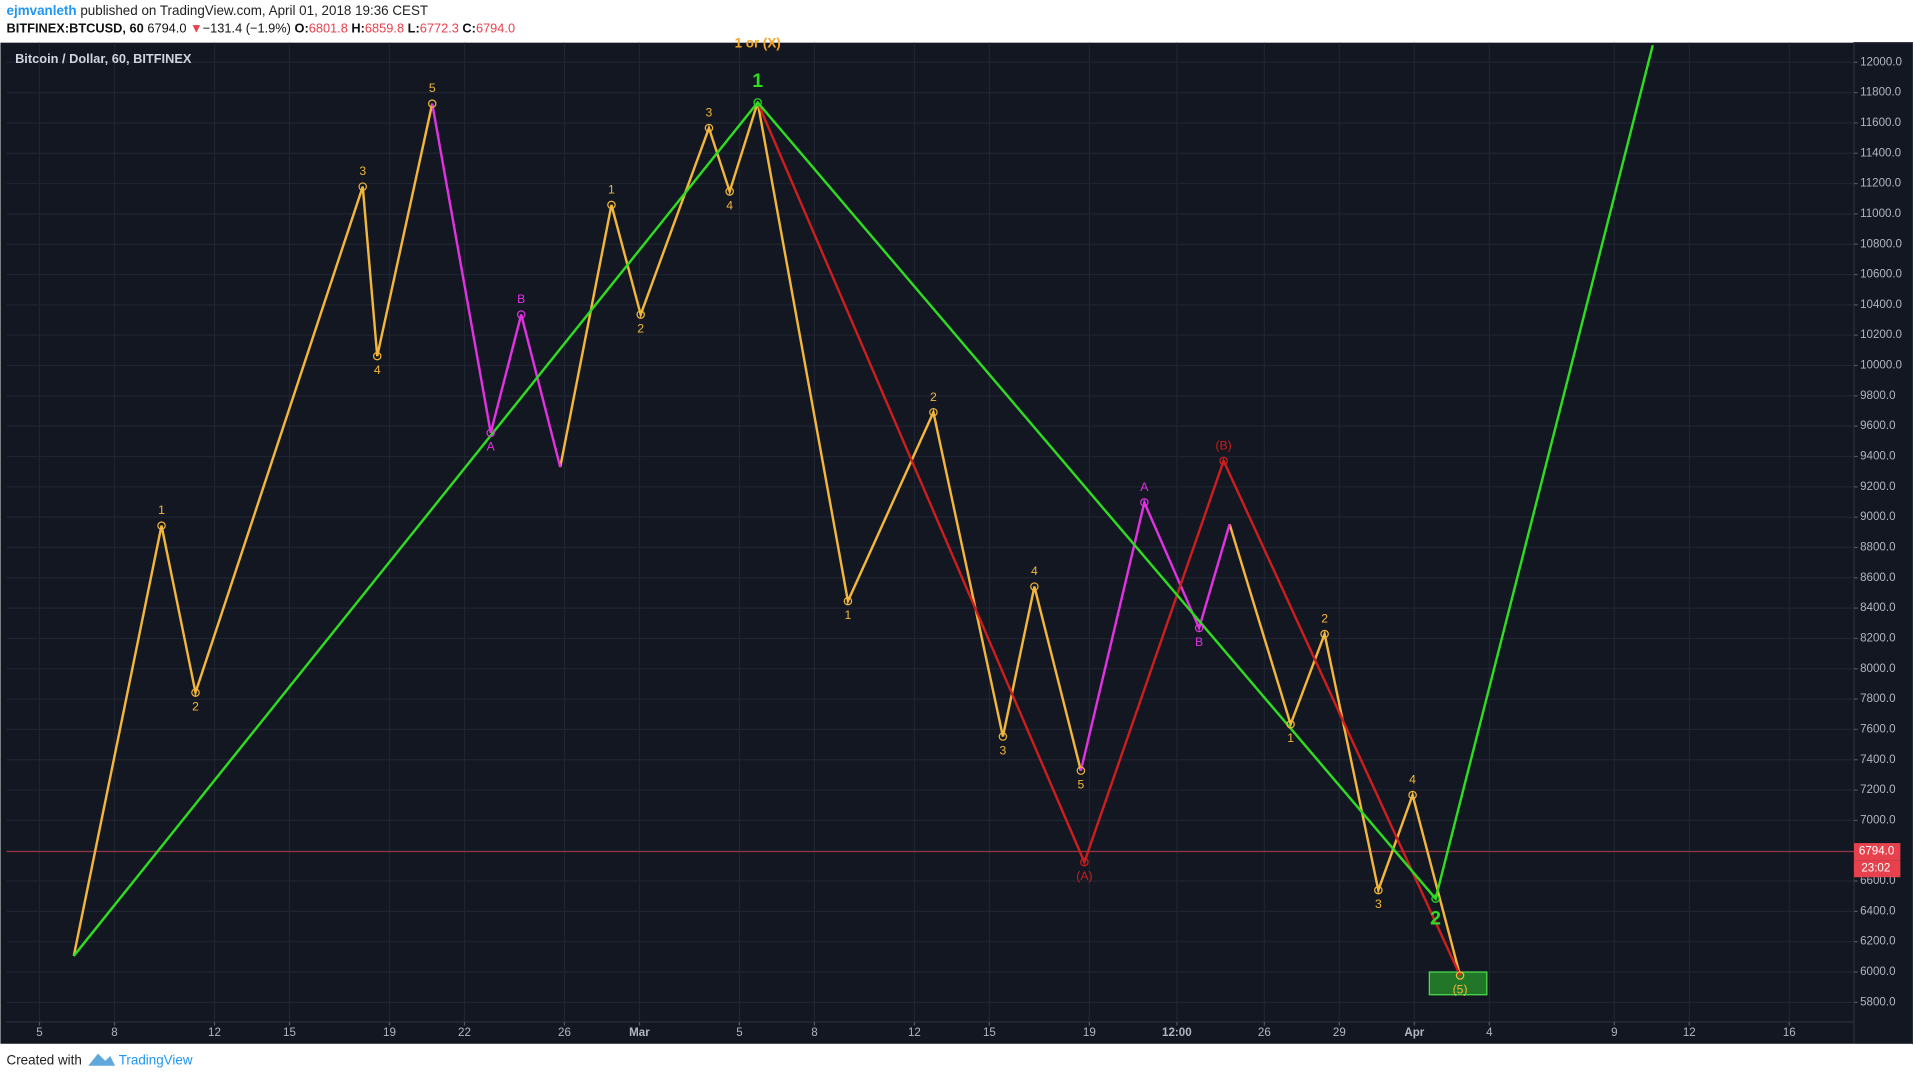 The width and height of the screenshot is (1913, 1078). Describe the element at coordinates (1614, 1033) in the screenshot. I see `x-tick-label: 9` at that location.